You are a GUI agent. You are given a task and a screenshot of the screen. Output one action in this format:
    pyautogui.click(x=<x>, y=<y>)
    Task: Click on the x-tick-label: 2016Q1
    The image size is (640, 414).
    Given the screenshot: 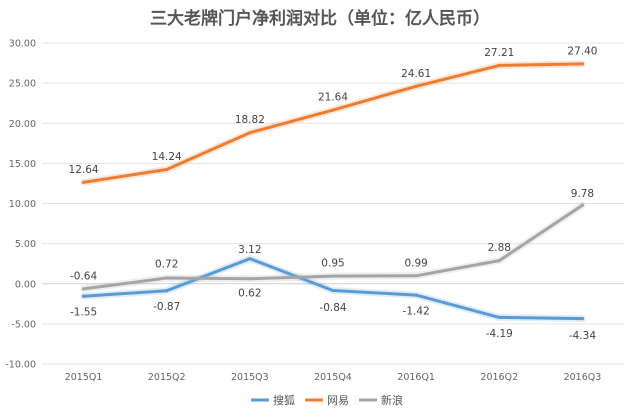 What is the action you would take?
    pyautogui.click(x=416, y=377)
    